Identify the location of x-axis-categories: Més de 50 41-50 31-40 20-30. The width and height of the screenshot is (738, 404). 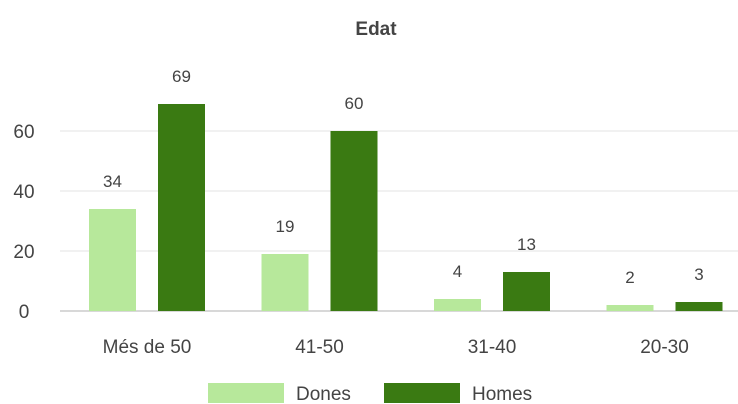
(396, 347).